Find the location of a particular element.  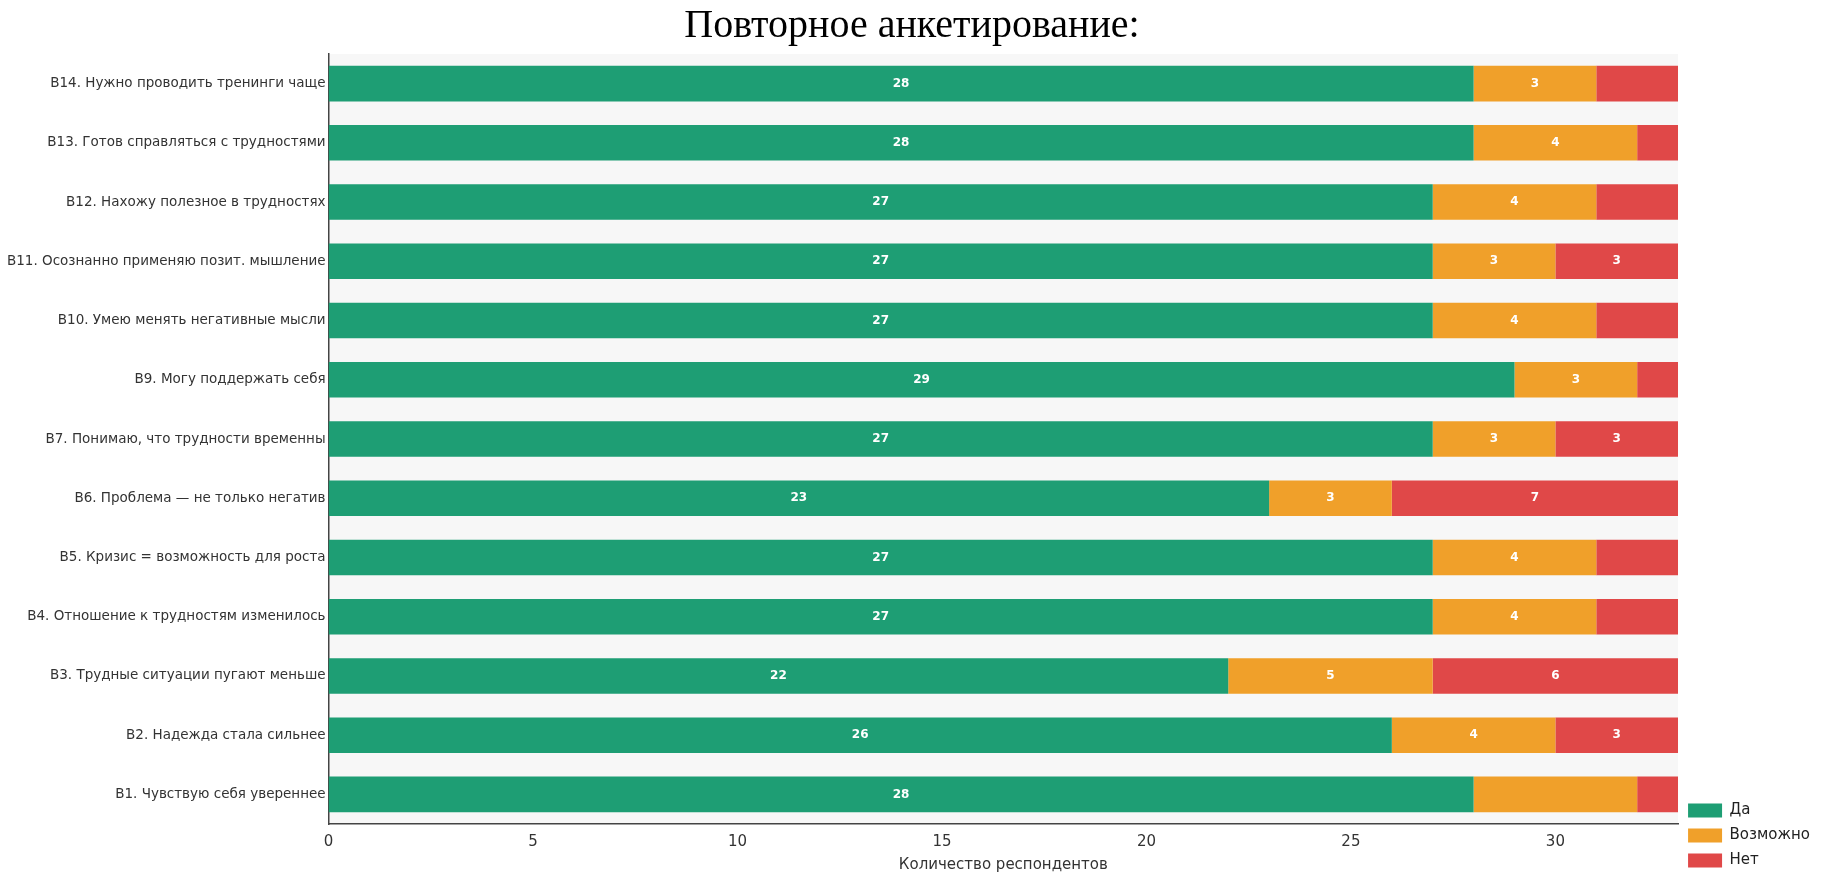

x-tick-label: 10 is located at coordinates (737, 840).